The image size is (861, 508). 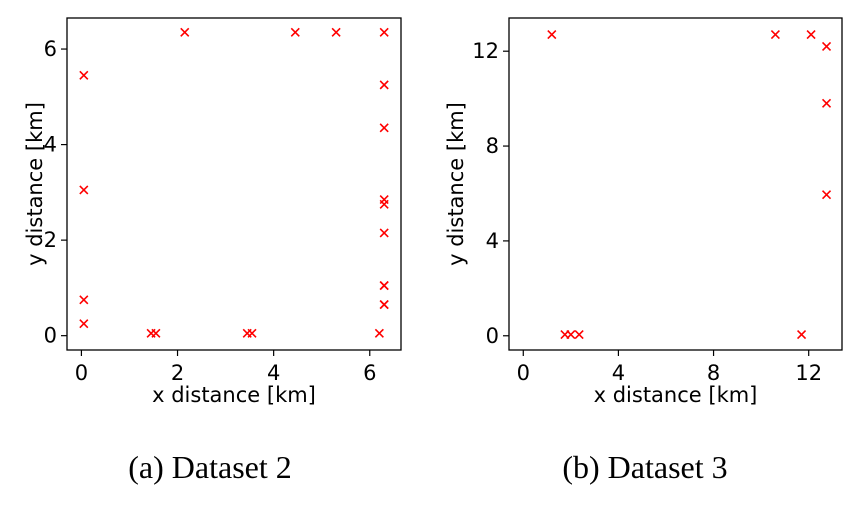 I want to click on y-tick-label: 6, so click(x=50, y=49).